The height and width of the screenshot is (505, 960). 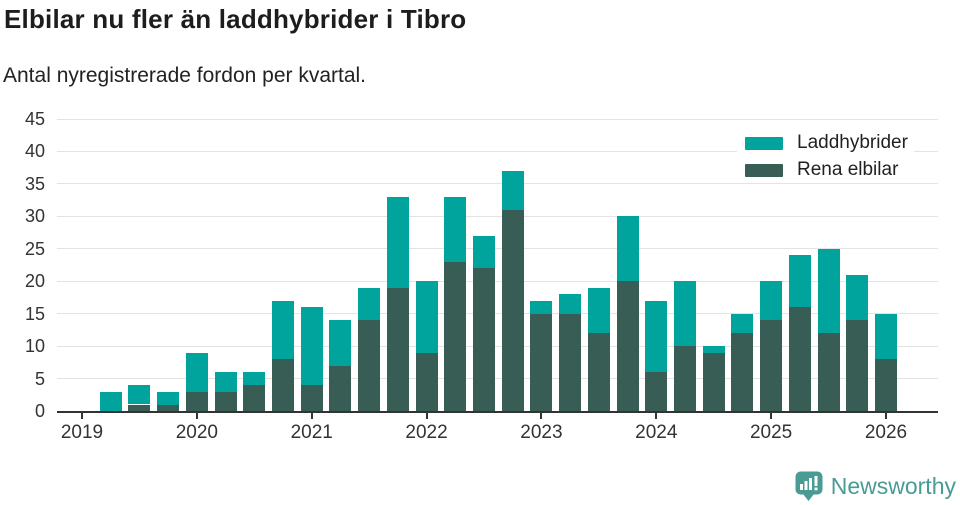 I want to click on legend-item-rena-elbilar: Rena elbilar, so click(x=826, y=170).